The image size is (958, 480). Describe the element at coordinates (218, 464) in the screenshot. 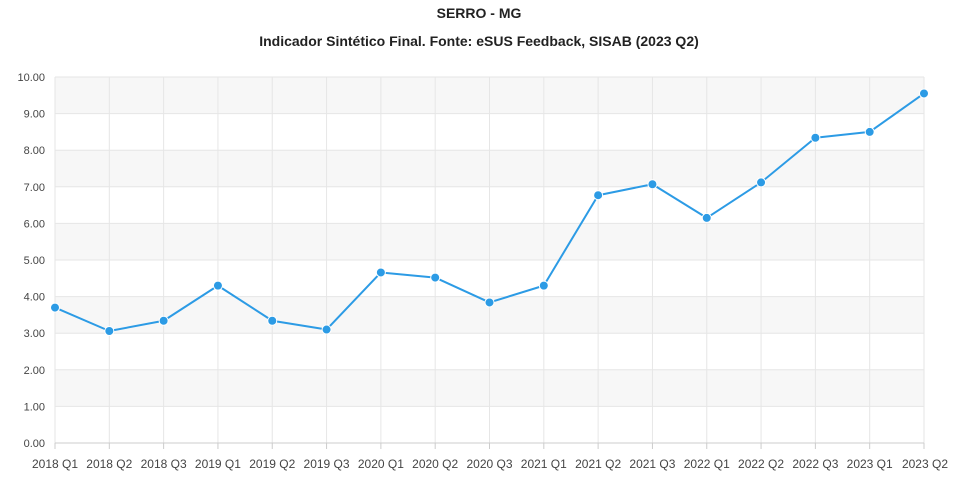

I see `x-tick-label: 2019 Q1` at that location.